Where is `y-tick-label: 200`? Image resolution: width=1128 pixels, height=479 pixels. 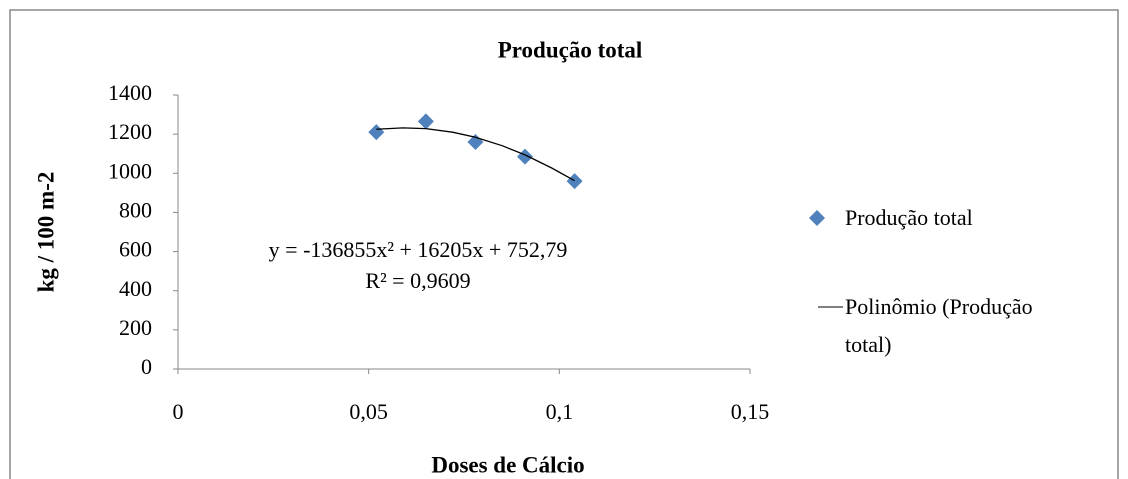
y-tick-label: 200 is located at coordinates (135, 327).